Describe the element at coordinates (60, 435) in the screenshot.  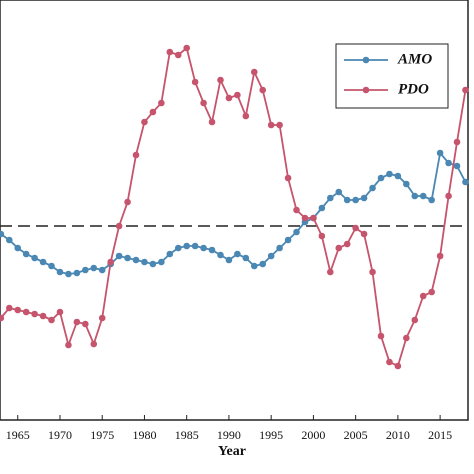
I see `x-tick-label: 1970` at that location.